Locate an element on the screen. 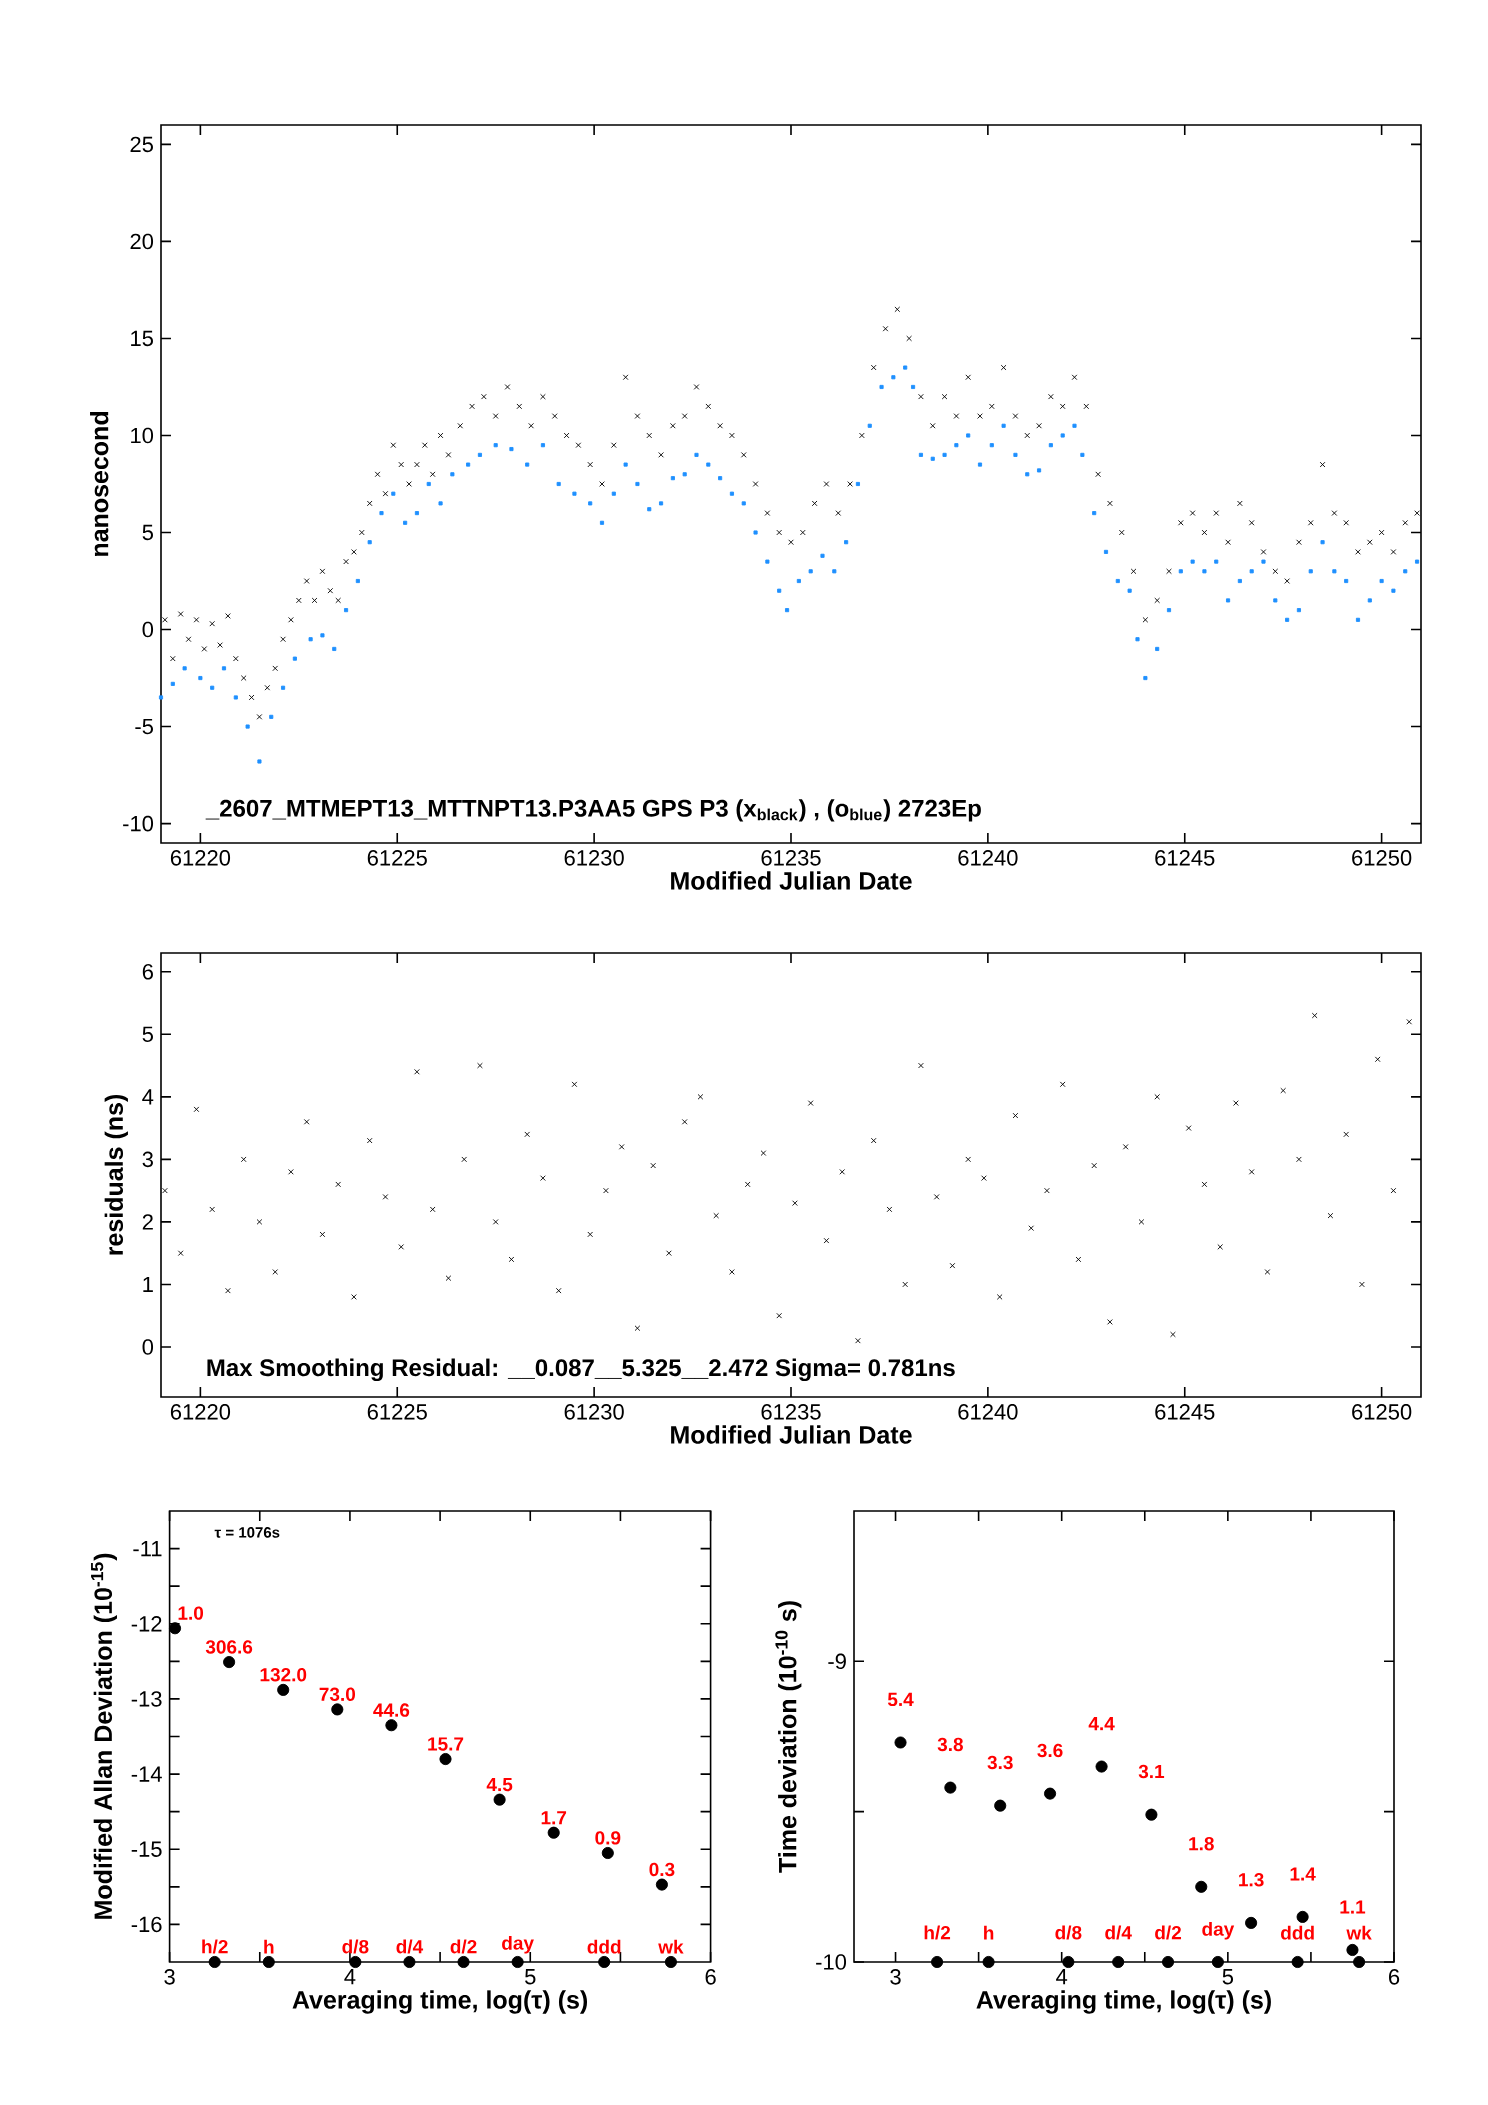 The height and width of the screenshot is (2105, 1488). y-tick-label: -5 is located at coordinates (144, 726).